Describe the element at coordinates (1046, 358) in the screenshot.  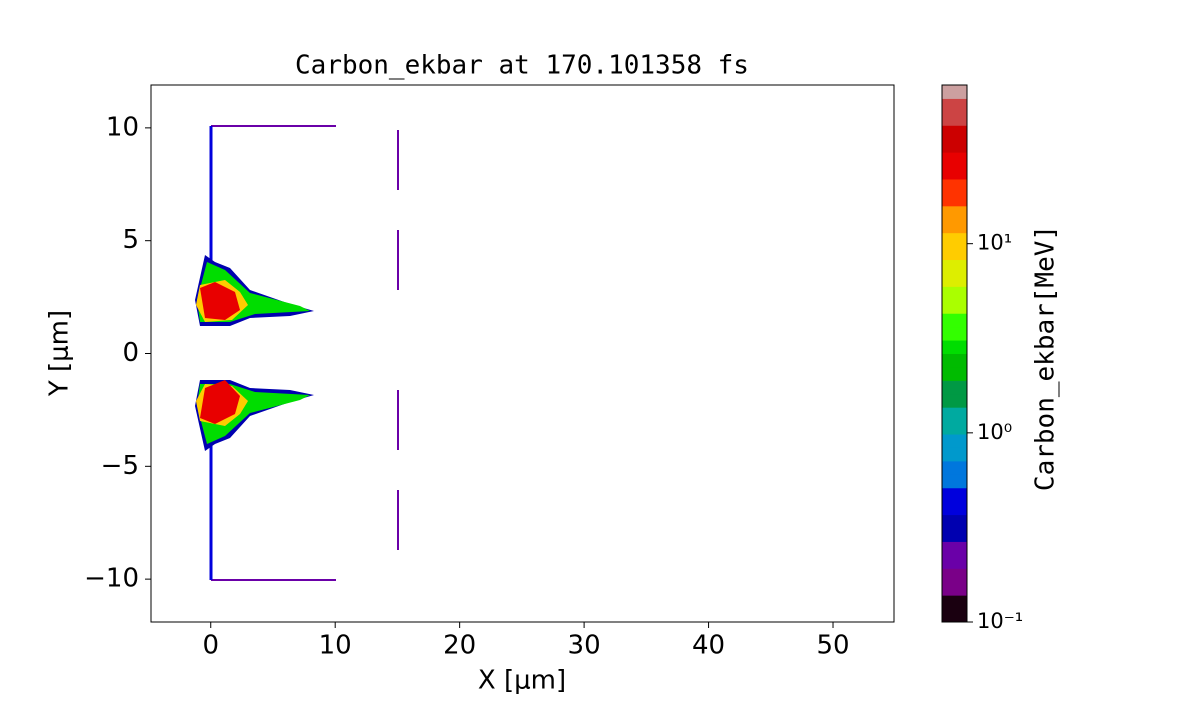
I see `colorbar-label: Carbon_ekbar[MeV]` at that location.